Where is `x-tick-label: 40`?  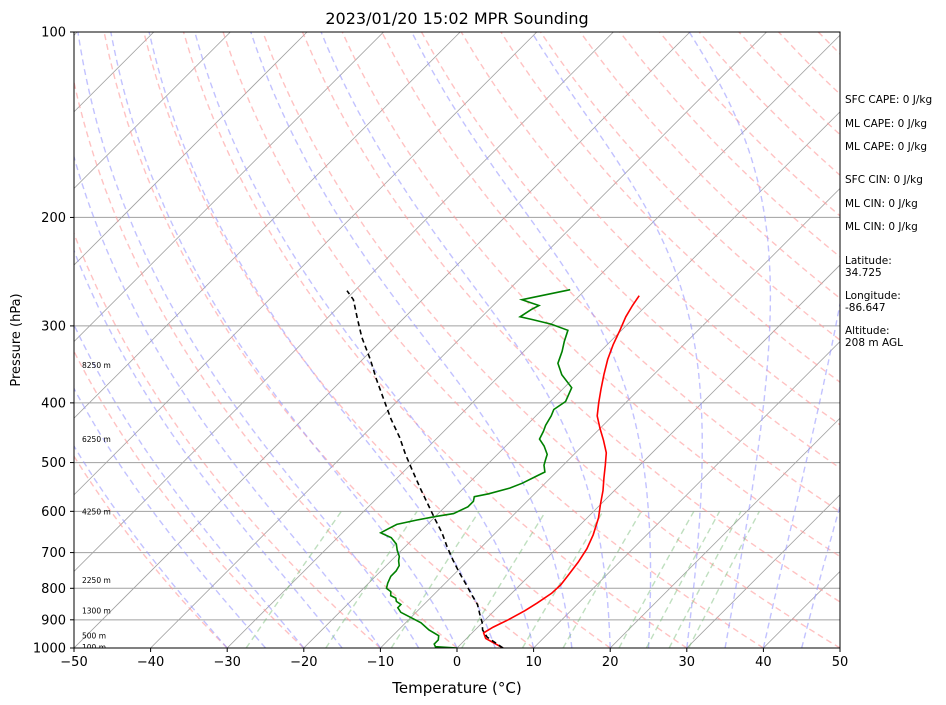
x-tick-label: 40 is located at coordinates (763, 662).